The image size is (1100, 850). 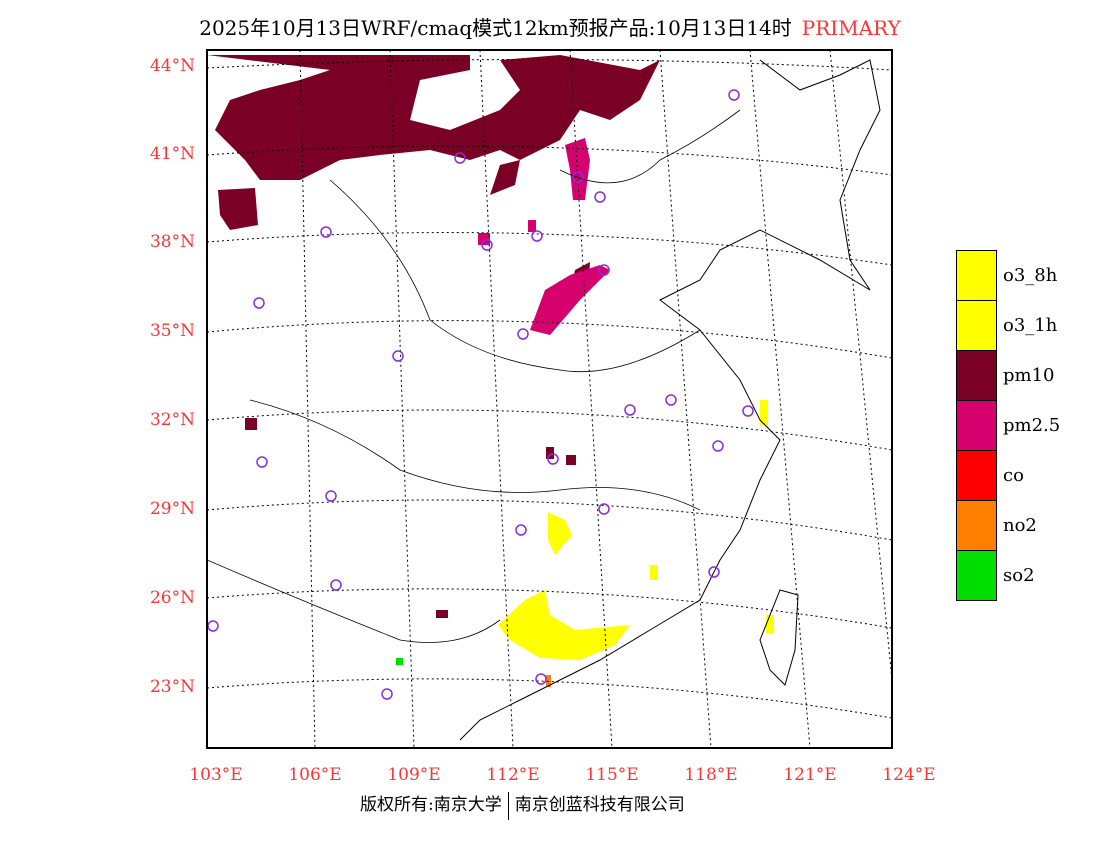 I want to click on legend-label: so2, so click(x=1019, y=575).